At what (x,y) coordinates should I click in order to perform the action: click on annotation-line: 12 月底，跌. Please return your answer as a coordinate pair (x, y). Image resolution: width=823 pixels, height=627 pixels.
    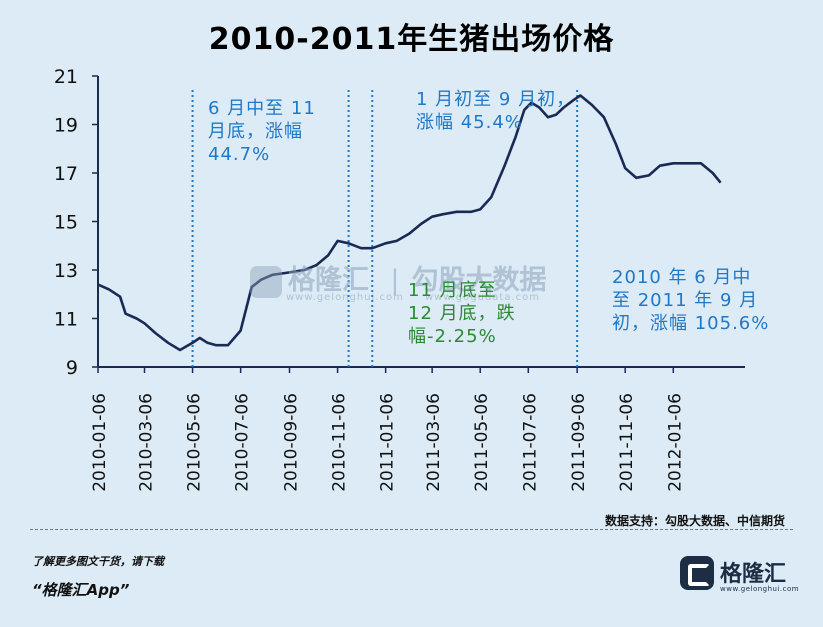
    Looking at the image, I should click on (462, 313).